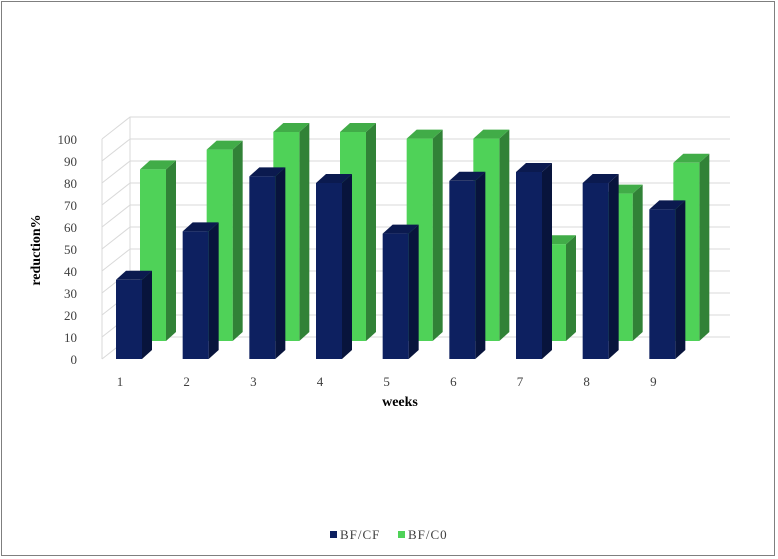 The width and height of the screenshot is (778, 559). What do you see at coordinates (68, 139) in the screenshot?
I see `y-tick-label: 100` at bounding box center [68, 139].